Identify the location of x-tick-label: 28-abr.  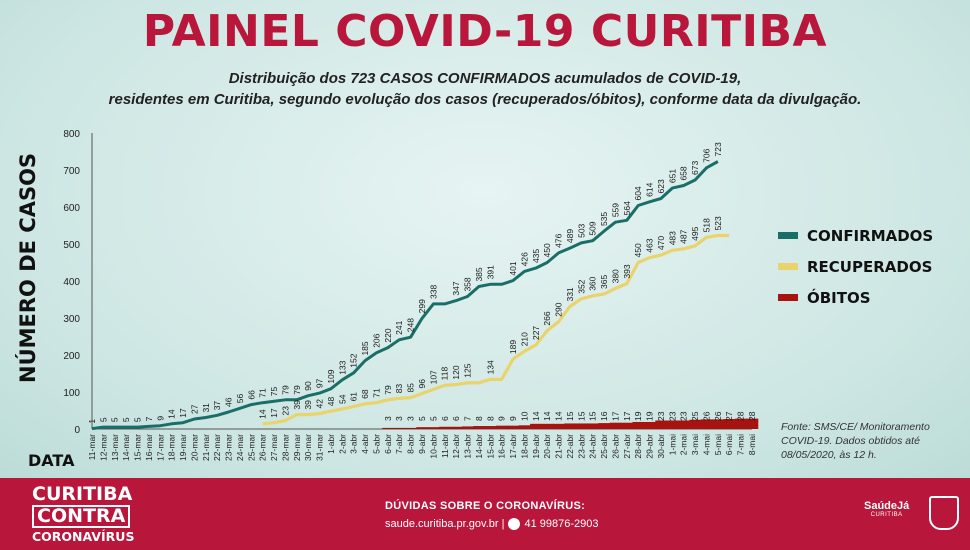
(638, 446).